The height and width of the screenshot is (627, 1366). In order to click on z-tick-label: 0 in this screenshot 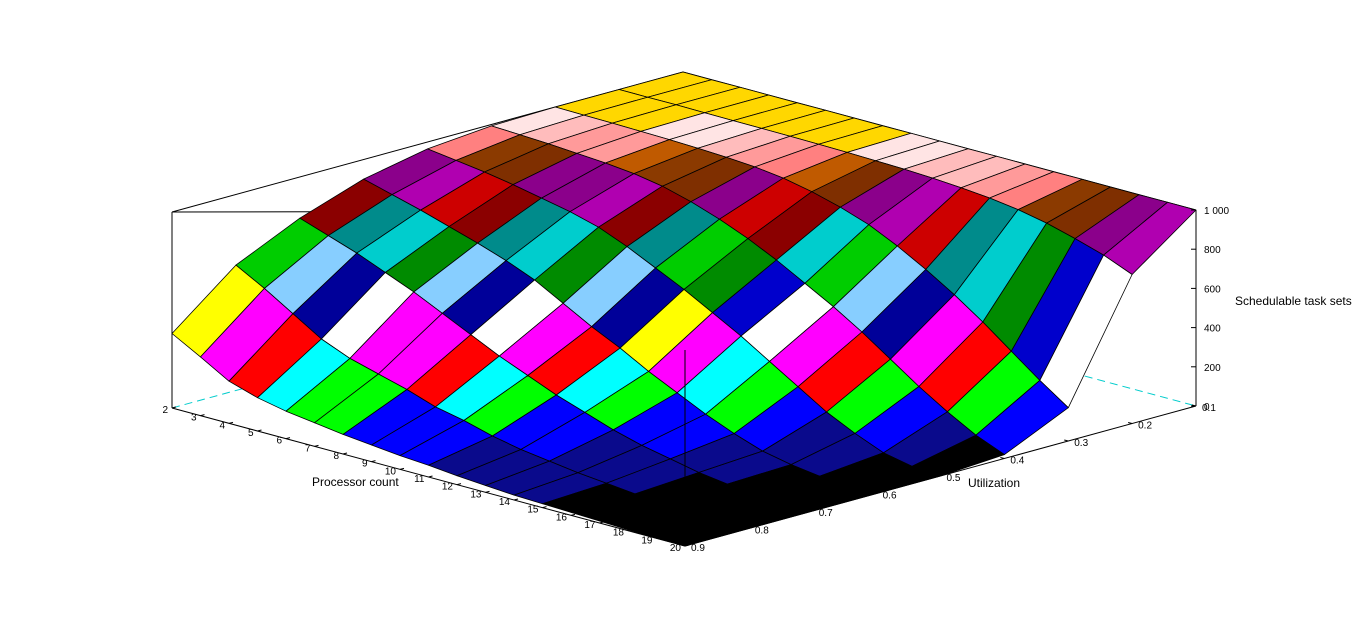, I will do `click(1207, 407)`.